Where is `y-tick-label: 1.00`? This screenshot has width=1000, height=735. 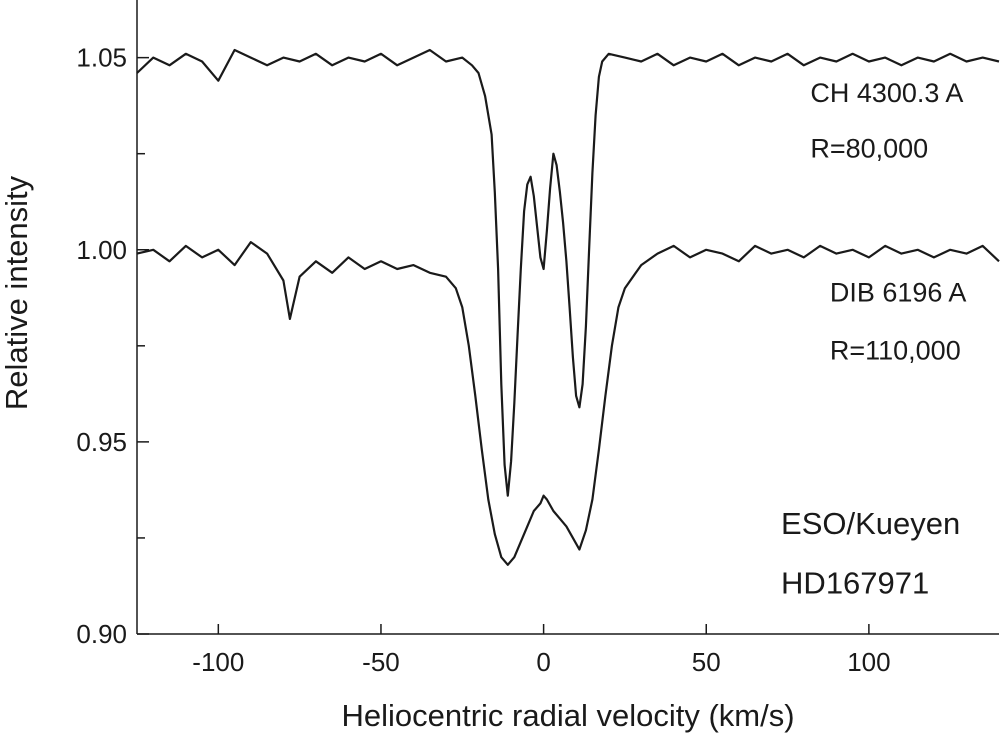
y-tick-label: 1.00 is located at coordinates (101, 250).